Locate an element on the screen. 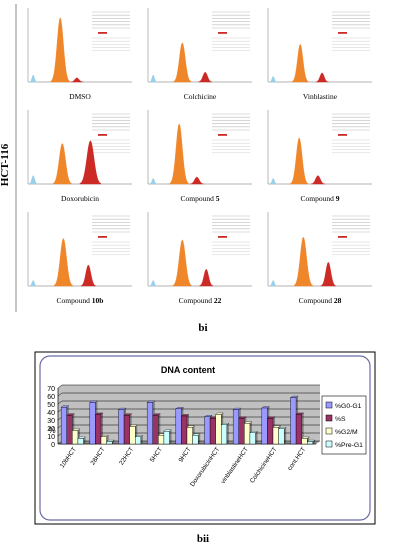 The width and height of the screenshot is (405, 550). y-tick-label: 50 is located at coordinates (51, 405).